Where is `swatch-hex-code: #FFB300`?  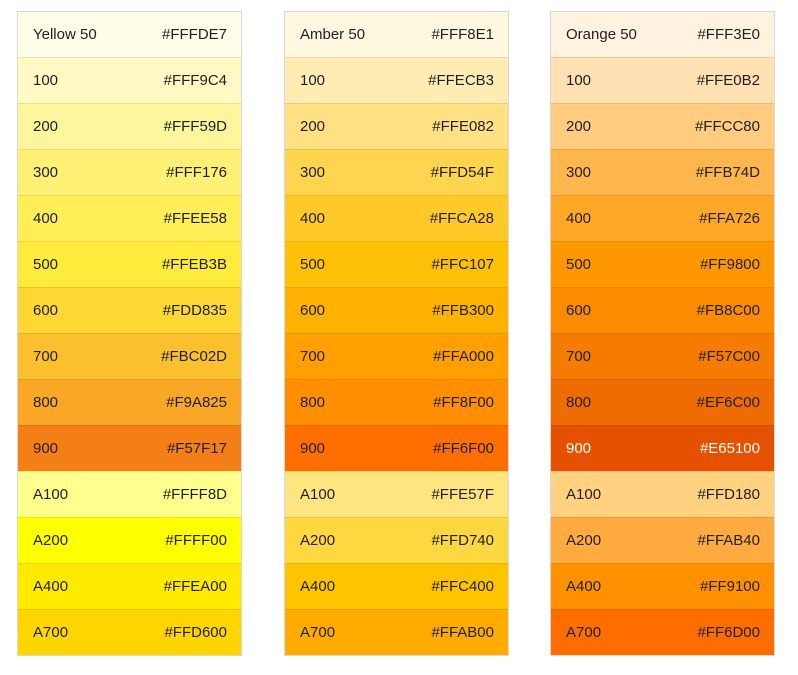
swatch-hex-code: #FFB300 is located at coordinates (463, 310).